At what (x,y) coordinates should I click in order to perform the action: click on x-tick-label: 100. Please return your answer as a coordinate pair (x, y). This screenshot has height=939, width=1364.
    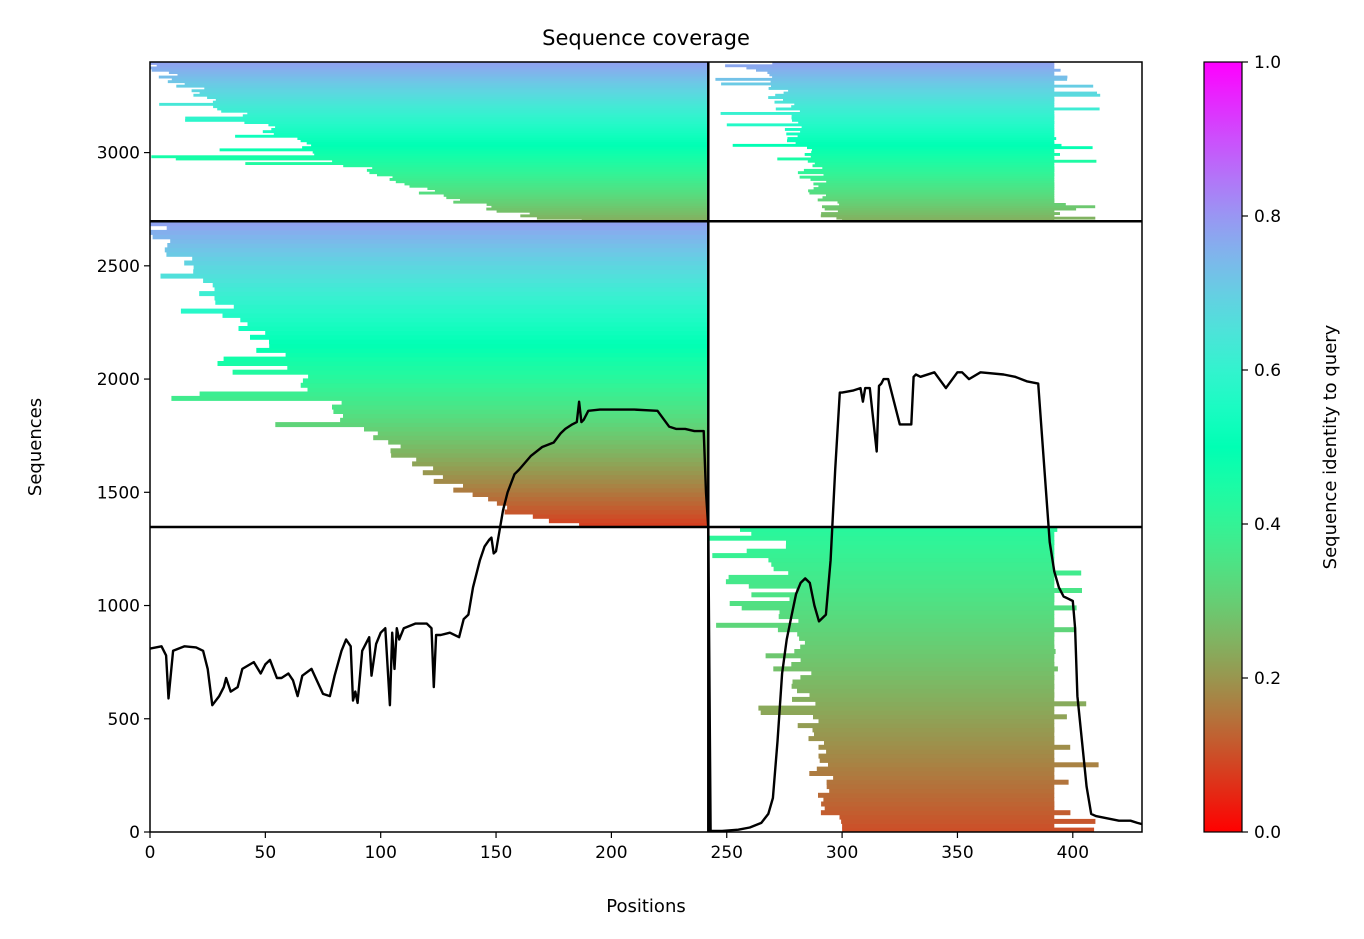
    Looking at the image, I should click on (380, 853).